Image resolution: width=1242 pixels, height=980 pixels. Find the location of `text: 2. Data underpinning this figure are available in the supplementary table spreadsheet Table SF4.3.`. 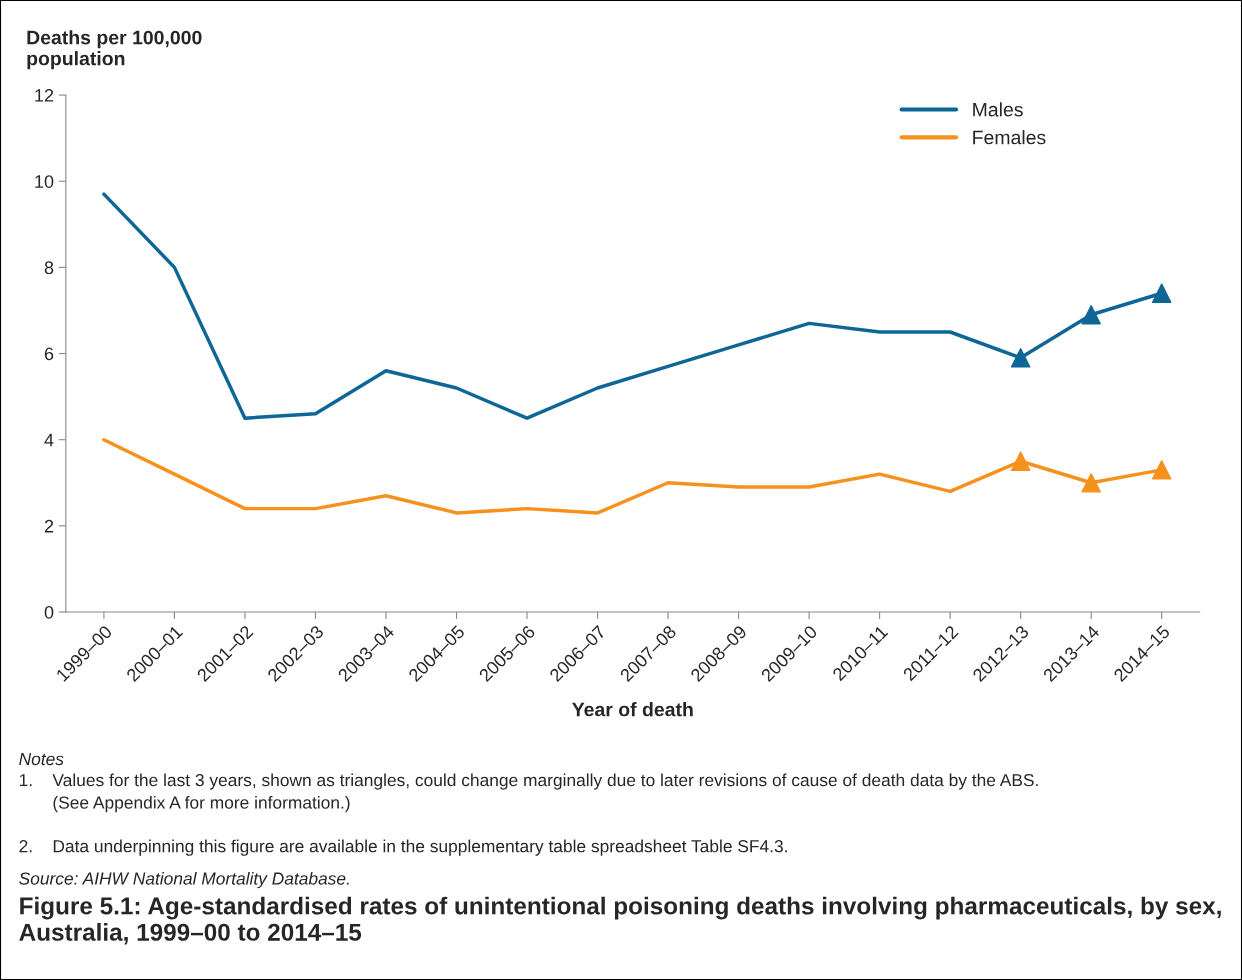

text: 2. Data underpinning this figure are available in the supplementary table spreadsheet Table SF4.3. is located at coordinates (403, 847).